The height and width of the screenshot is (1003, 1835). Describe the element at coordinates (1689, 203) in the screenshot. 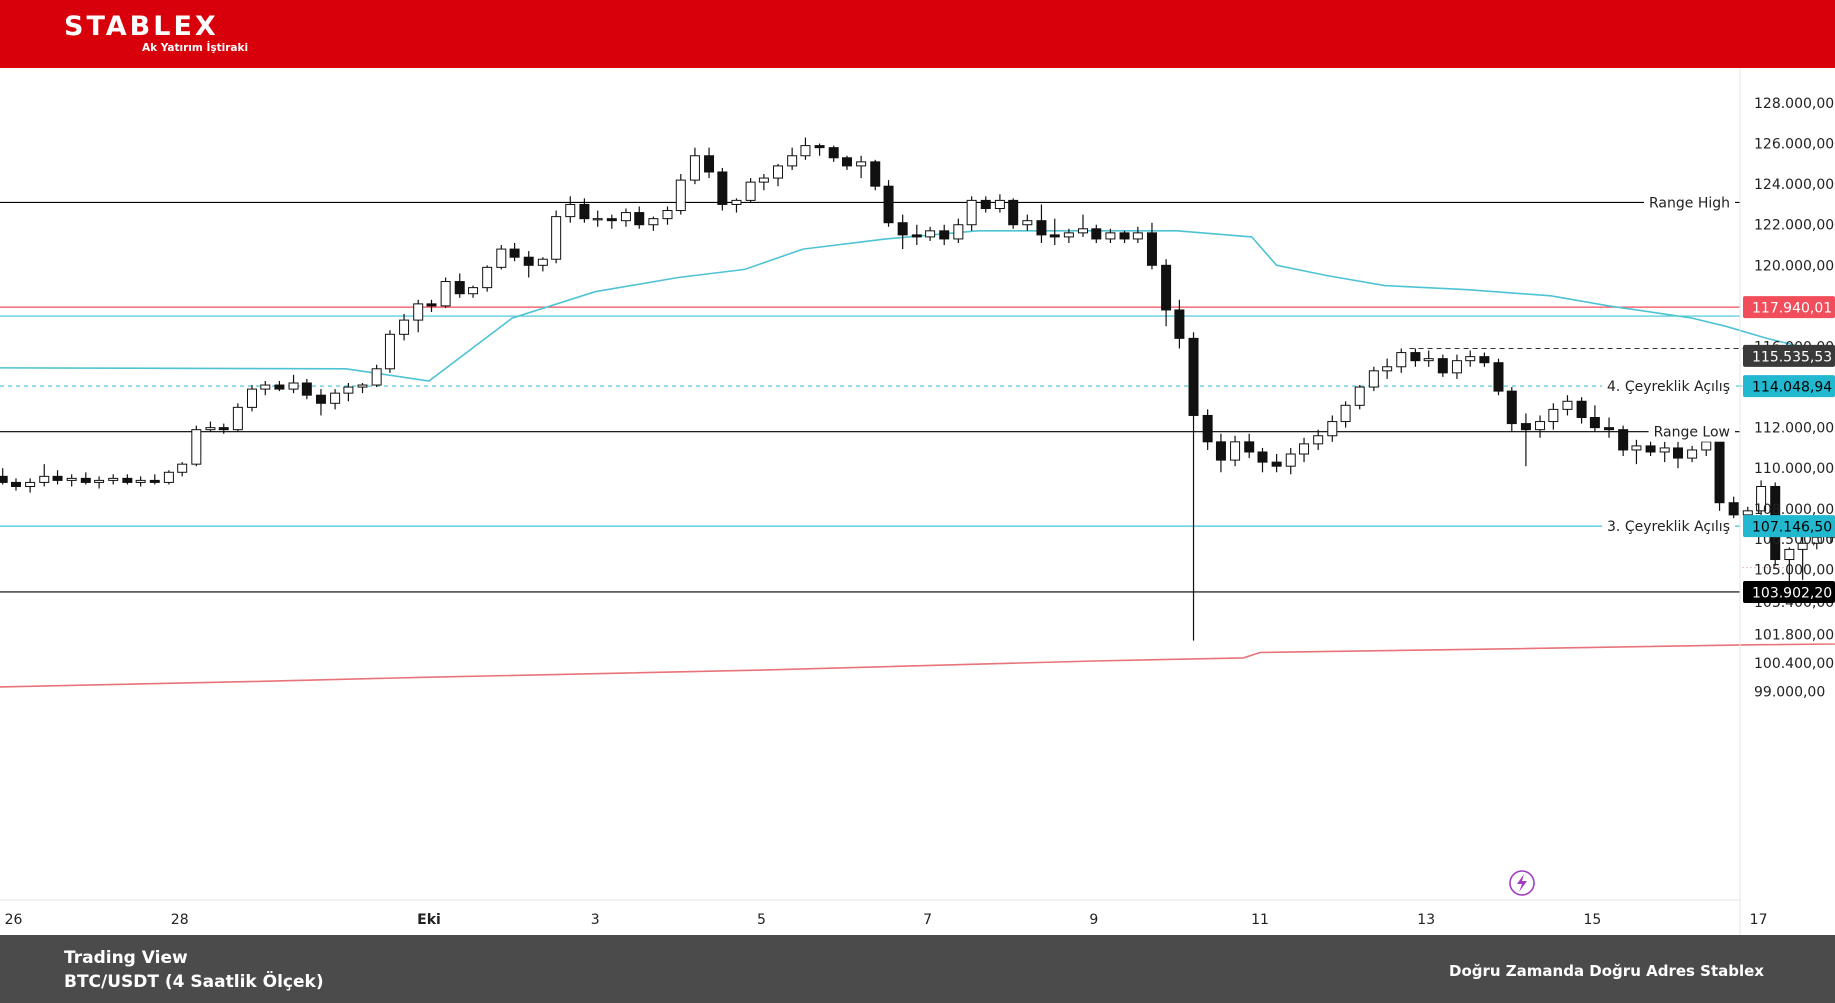

I see `level-label: Range High` at that location.